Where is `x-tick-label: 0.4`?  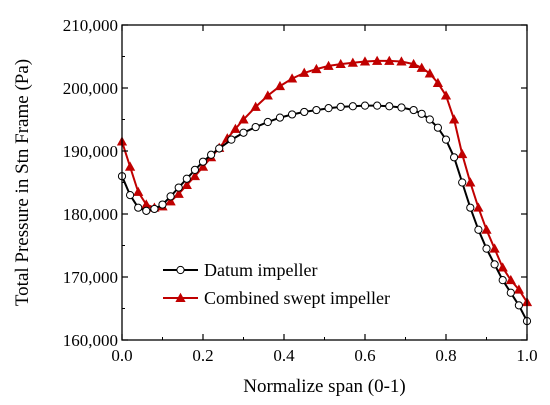 x-tick-label: 0.4 is located at coordinates (284, 355).